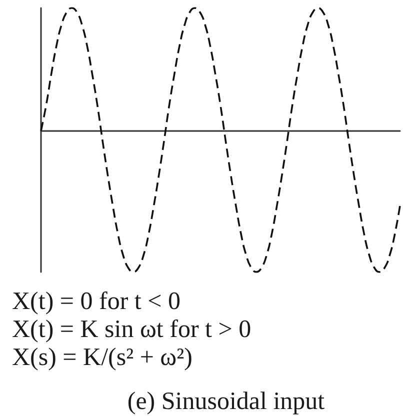 This screenshot has width=403, height=416. What do you see at coordinates (226, 402) in the screenshot?
I see `text: (e) Sinusoidal input` at bounding box center [226, 402].